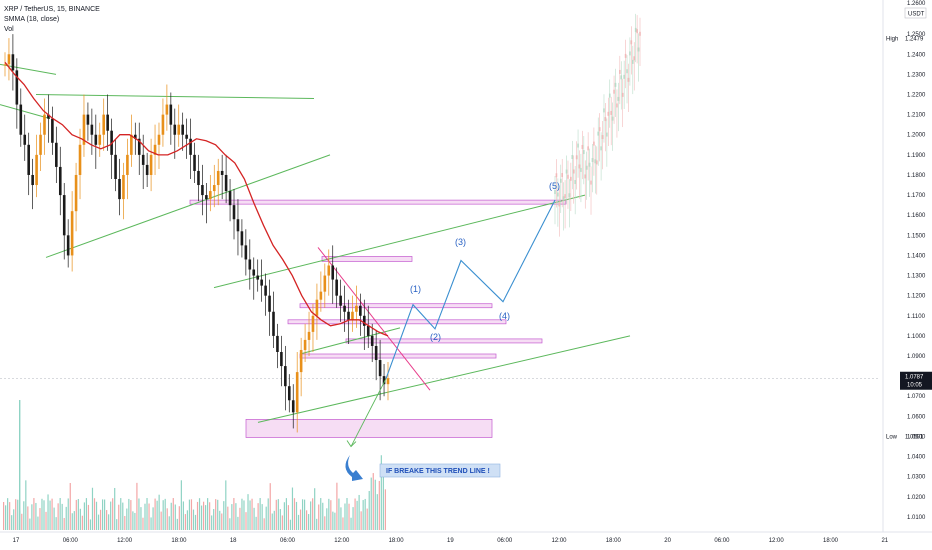 The height and width of the screenshot is (550, 932). What do you see at coordinates (233, 541) in the screenshot?
I see `time-tick-4: 18` at bounding box center [233, 541].